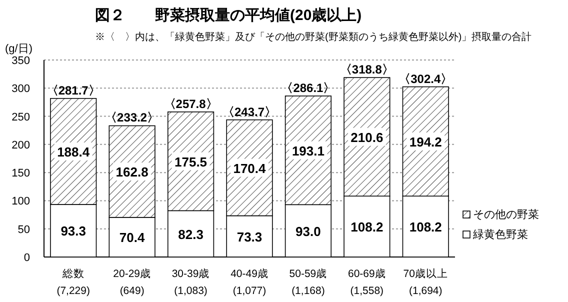  Describe the element at coordinates (367, 137) in the screenshot. I see `data-label: 210.6` at that location.